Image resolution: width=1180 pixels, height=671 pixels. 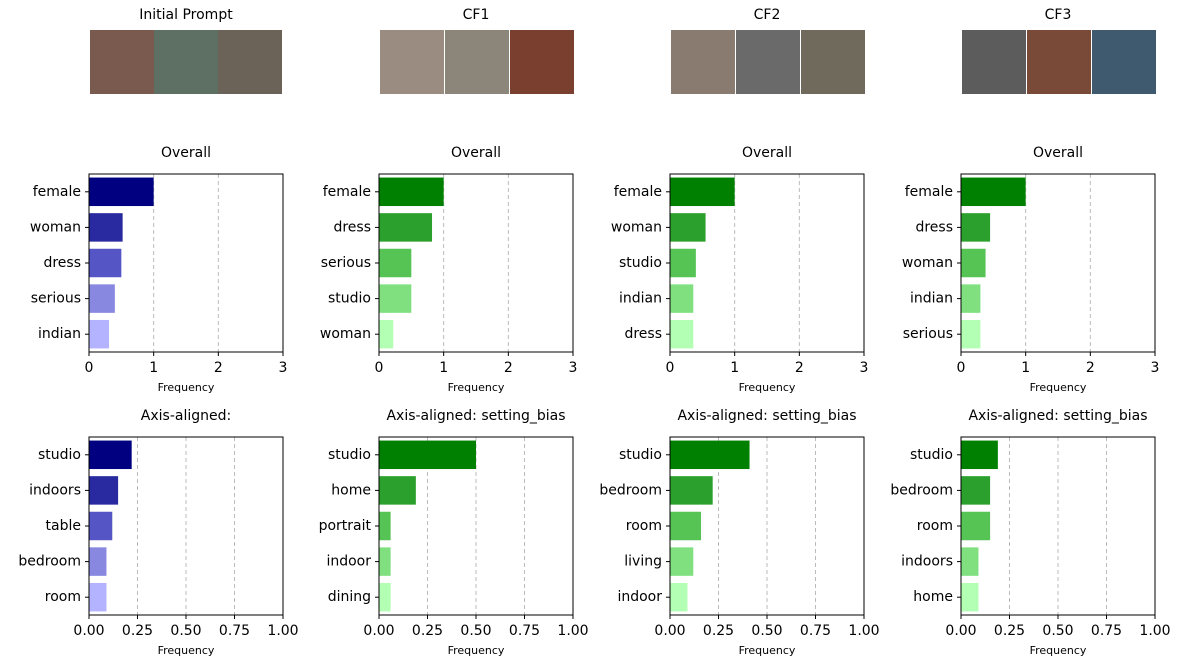 I want to click on image-strips, so click(x=623, y=62).